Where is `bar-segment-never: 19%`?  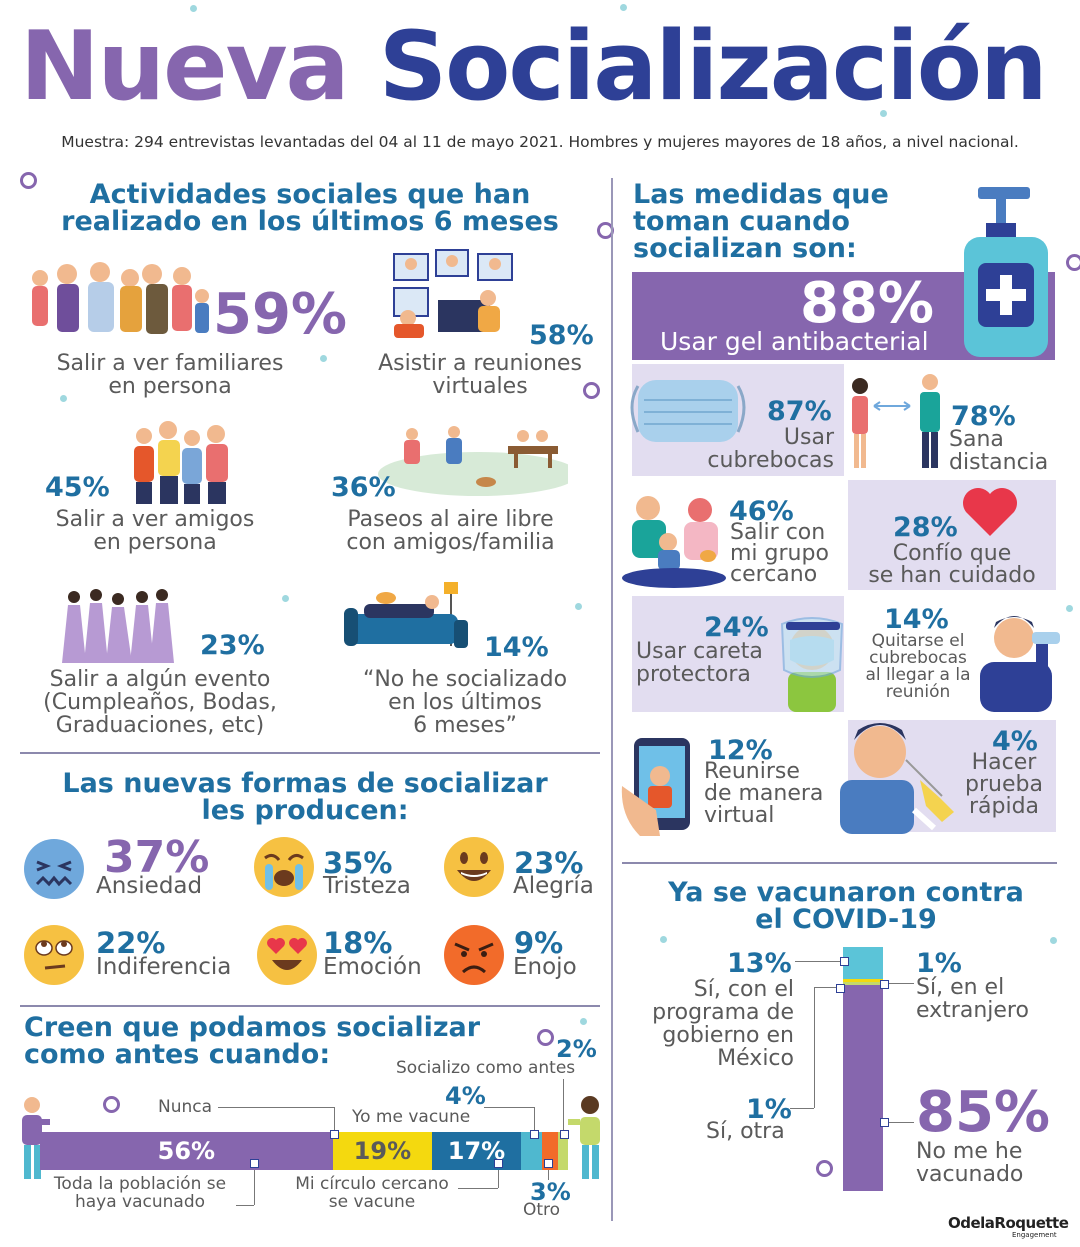 bar-segment-never: 19% is located at coordinates (382, 1151).